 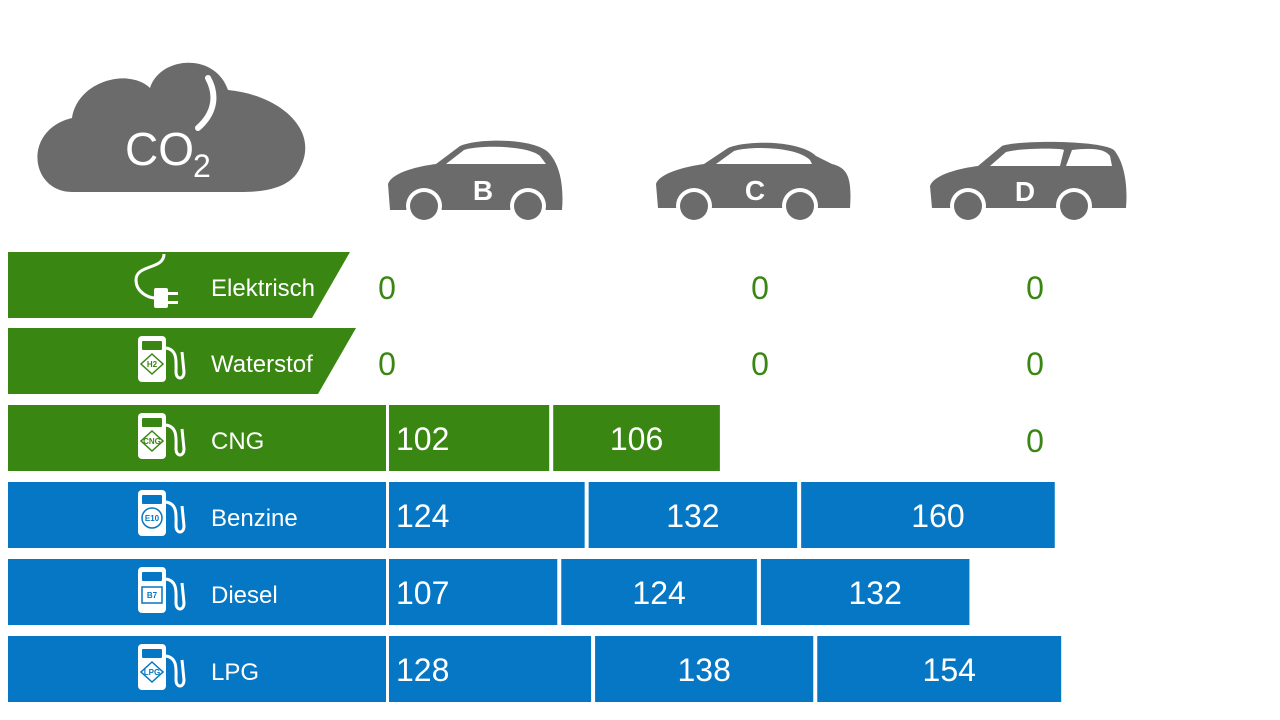 I want to click on fuel-label: Benzine, so click(x=254, y=518).